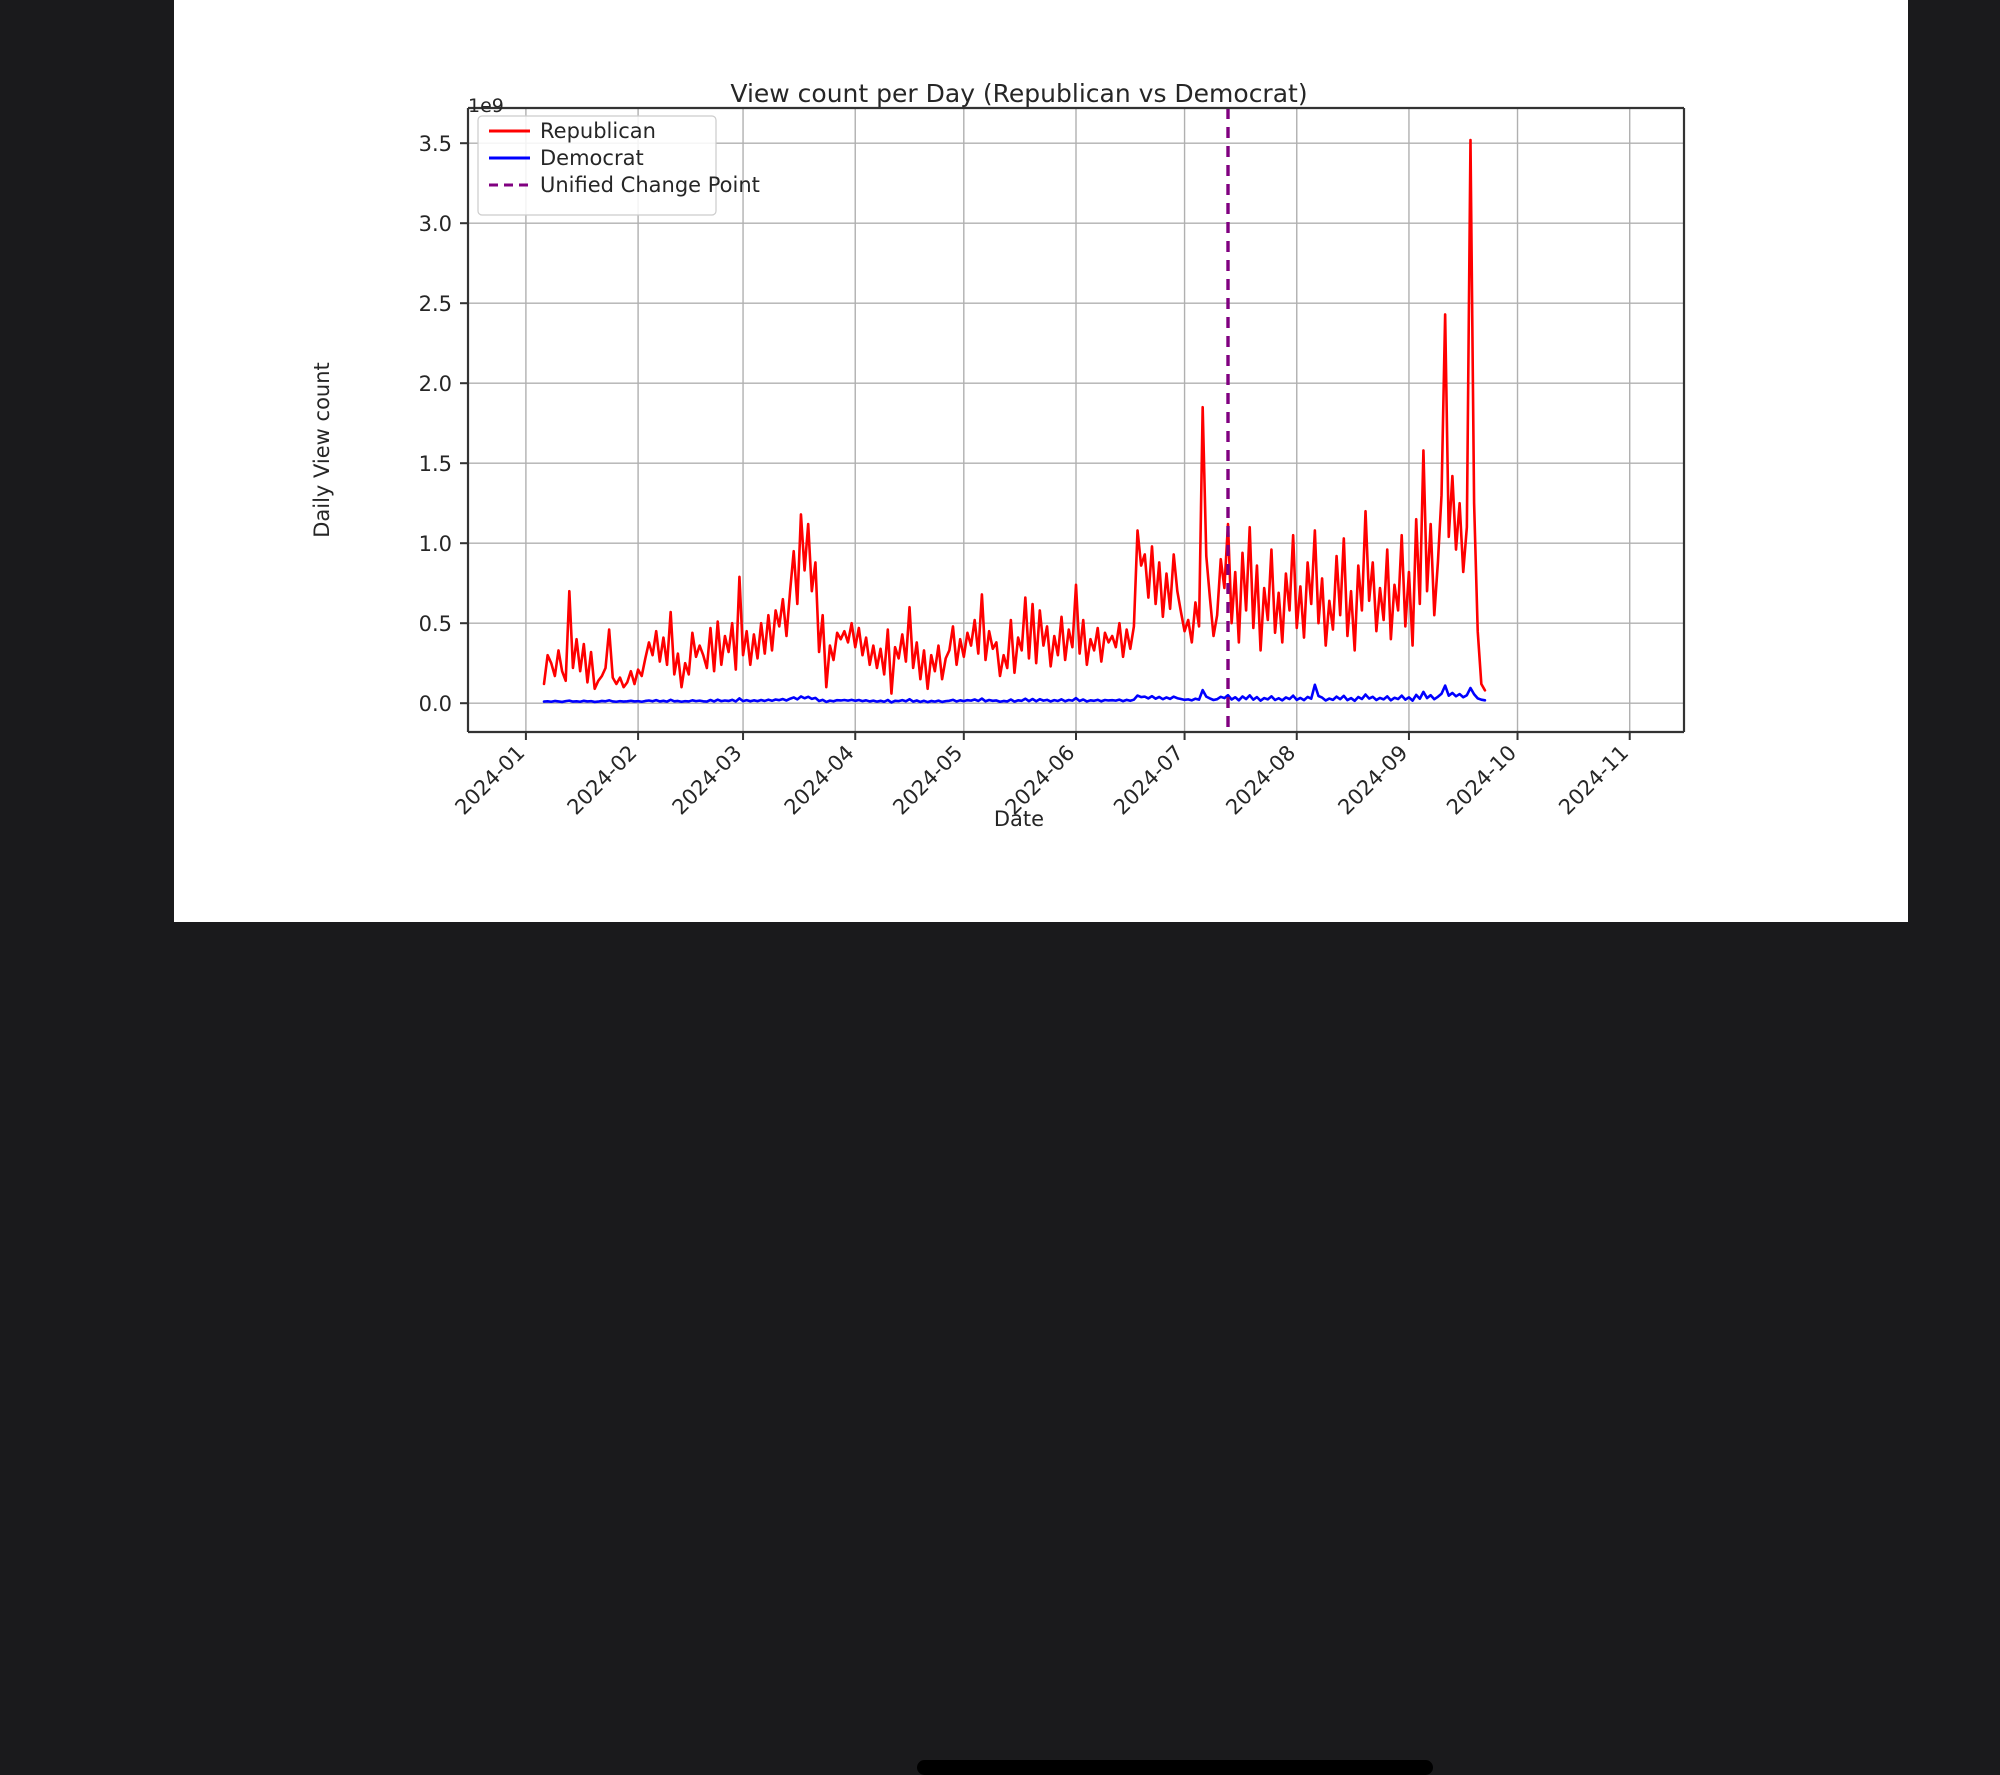 Image resolution: width=2000 pixels, height=1775 pixels. Describe the element at coordinates (592, 158) in the screenshot. I see `legend-label-democrat: Democrat` at that location.